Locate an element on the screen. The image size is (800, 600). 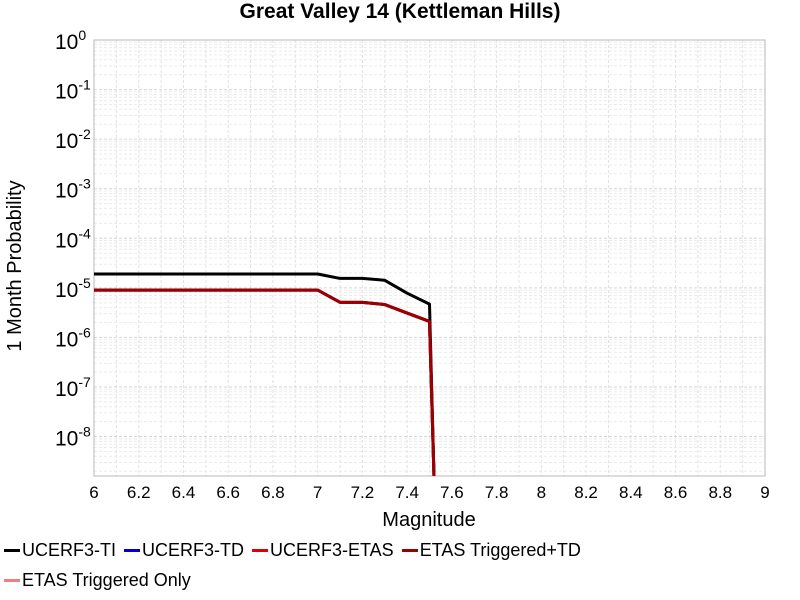
series-line-ucerf3-ti is located at coordinates (265, 374).